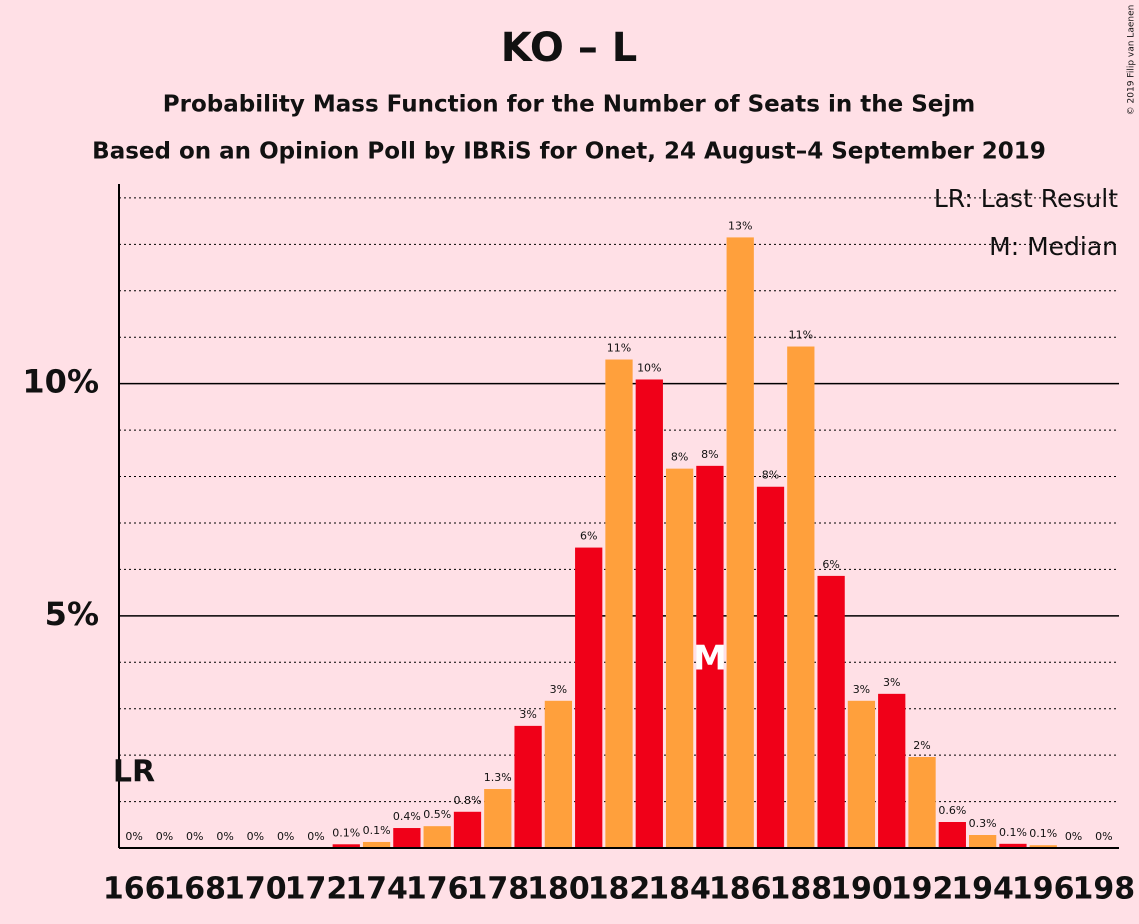 The width and height of the screenshot is (1139, 924). I want to click on value-label: 0.6%, so click(952, 810).